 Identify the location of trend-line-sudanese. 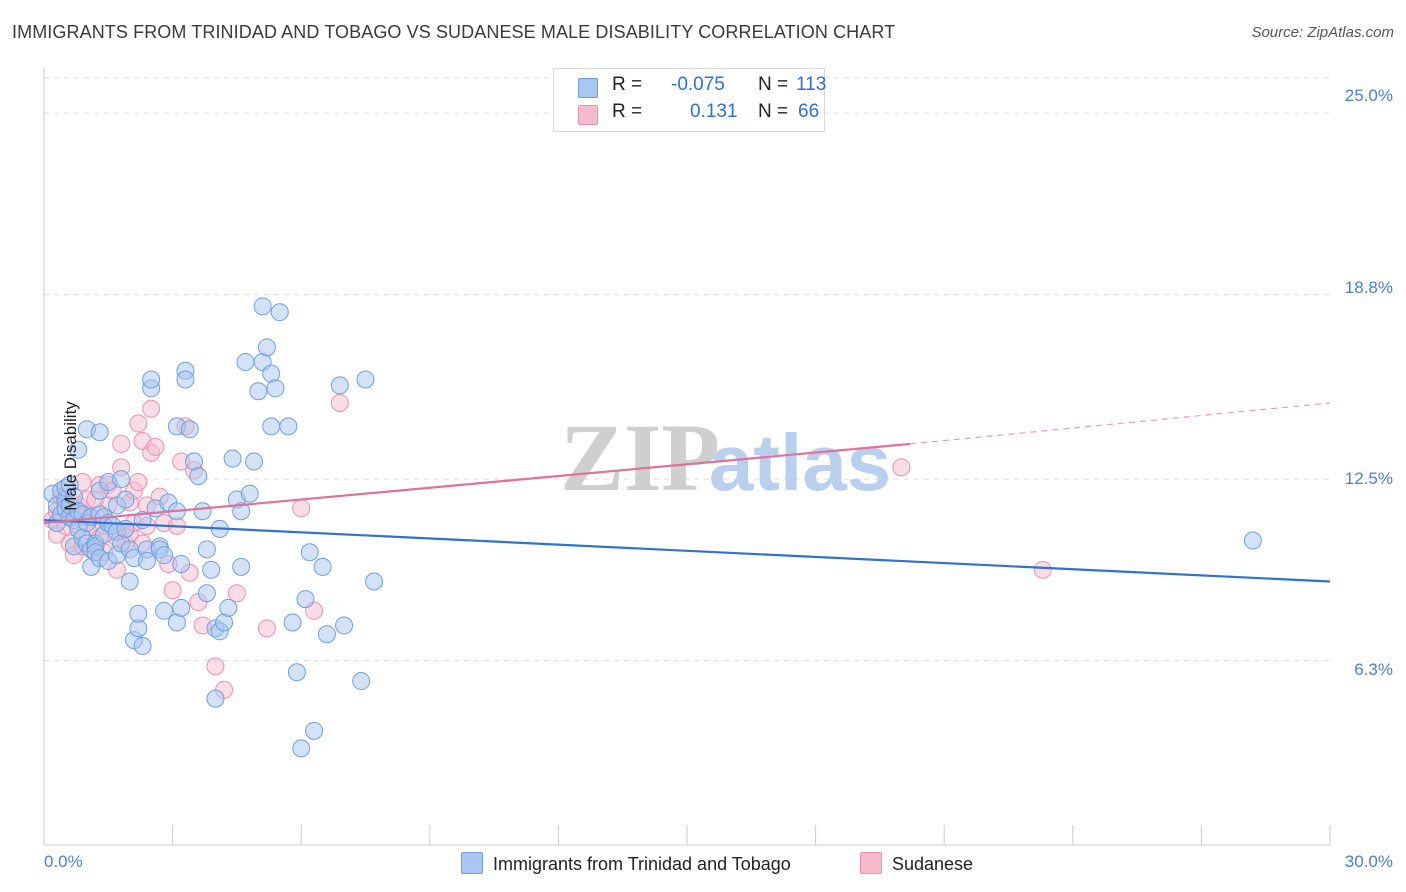
(477, 483).